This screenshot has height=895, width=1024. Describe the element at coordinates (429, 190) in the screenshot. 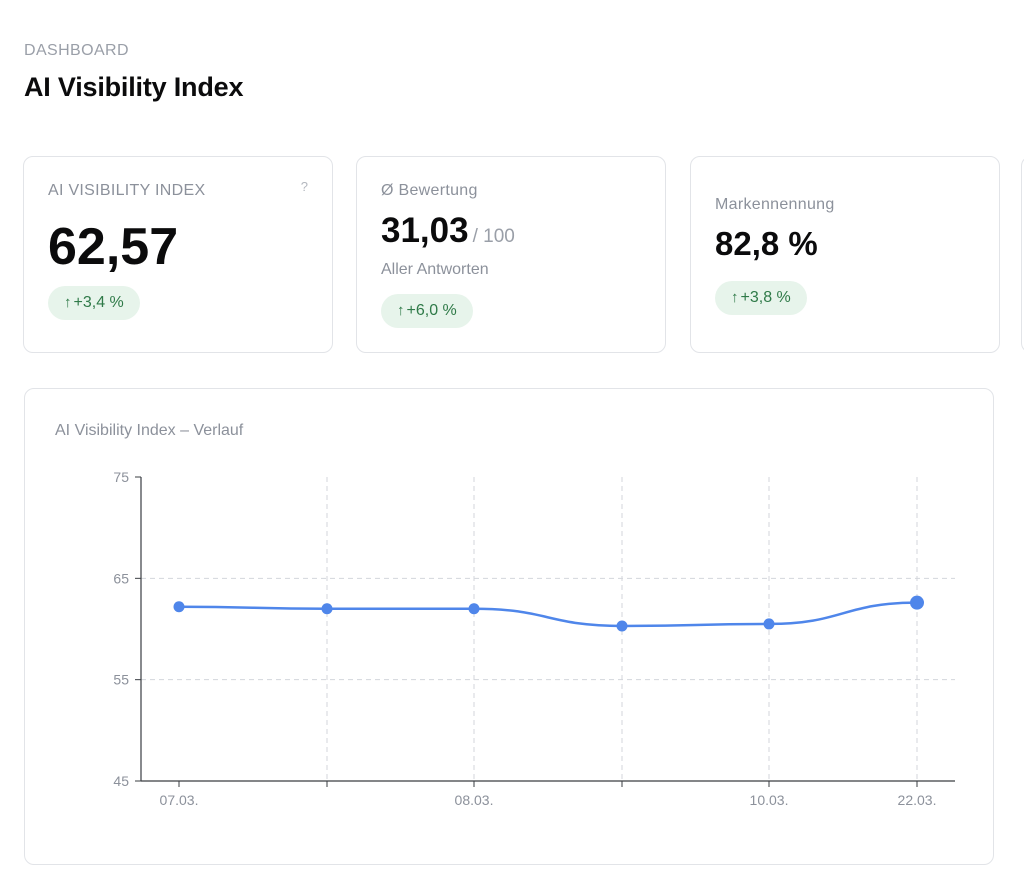

I see `kpi-label: Ø Bewertung` at that location.